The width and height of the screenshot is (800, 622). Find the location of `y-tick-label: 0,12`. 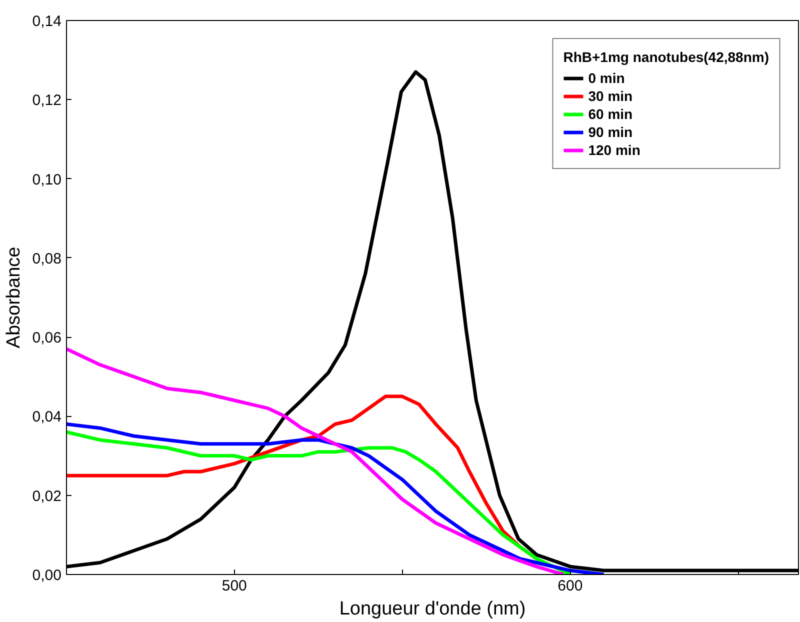

y-tick-label: 0,12 is located at coordinates (47, 101).